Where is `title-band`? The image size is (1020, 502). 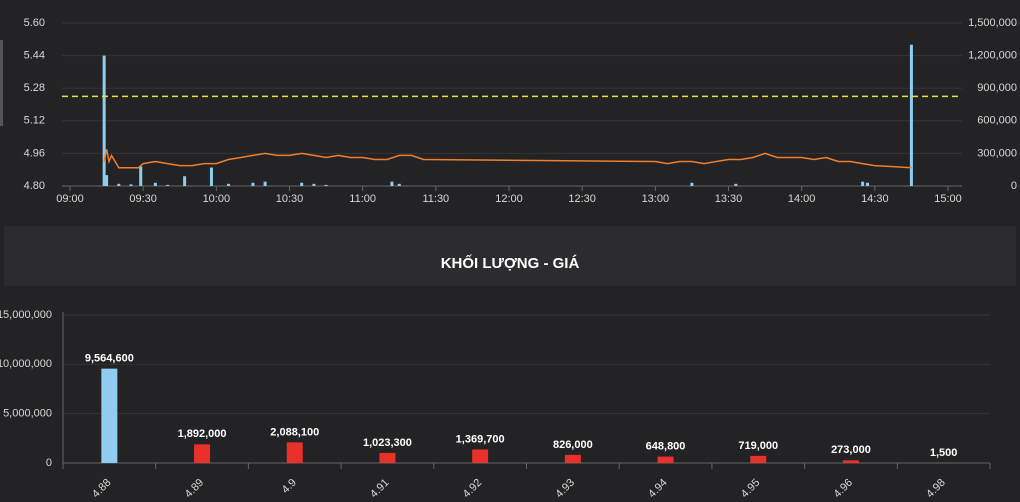
title-band is located at coordinates (510, 256).